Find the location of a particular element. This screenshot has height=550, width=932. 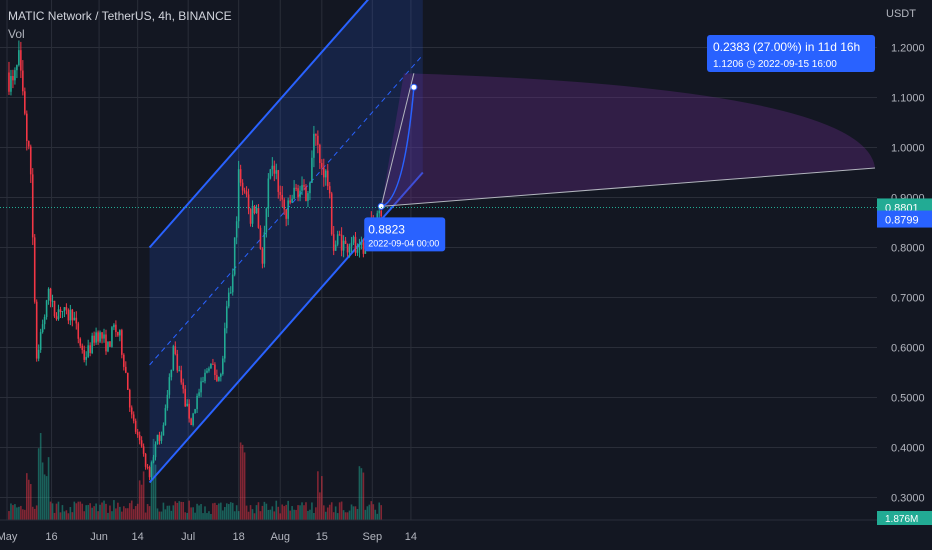

projection-start-price: 0.8823 is located at coordinates (386, 229).